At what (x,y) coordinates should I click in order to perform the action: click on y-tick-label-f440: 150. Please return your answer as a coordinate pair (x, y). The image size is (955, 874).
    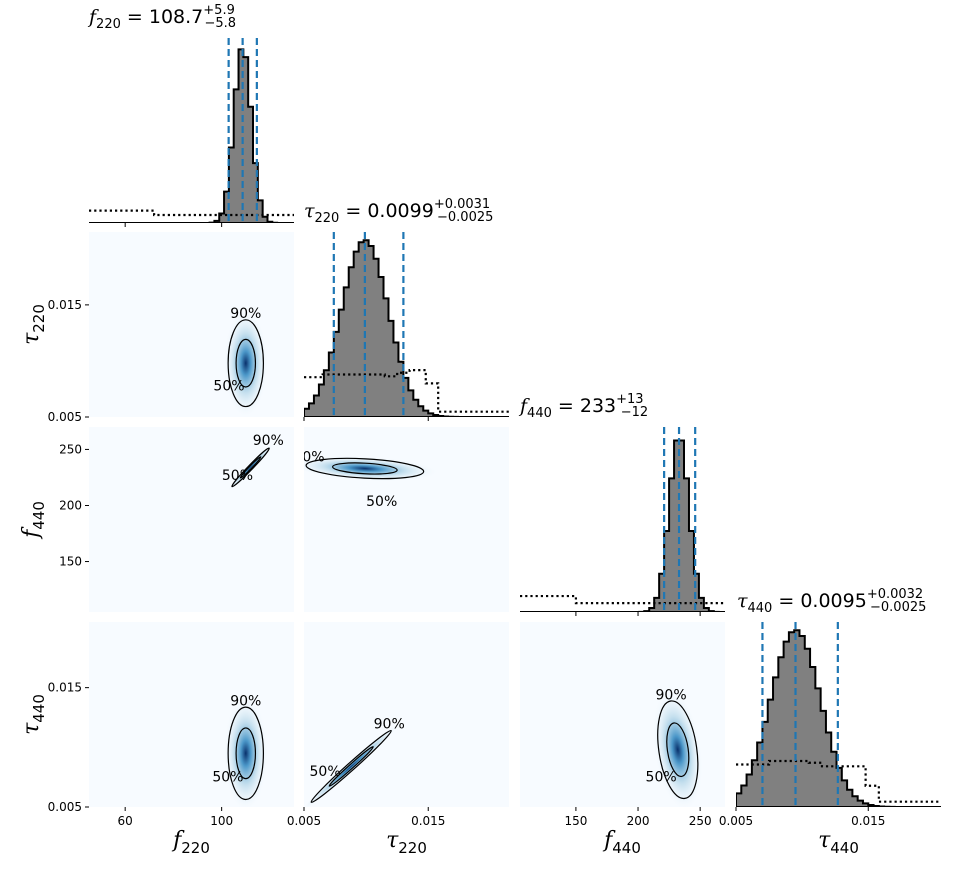
    Looking at the image, I should click on (70, 562).